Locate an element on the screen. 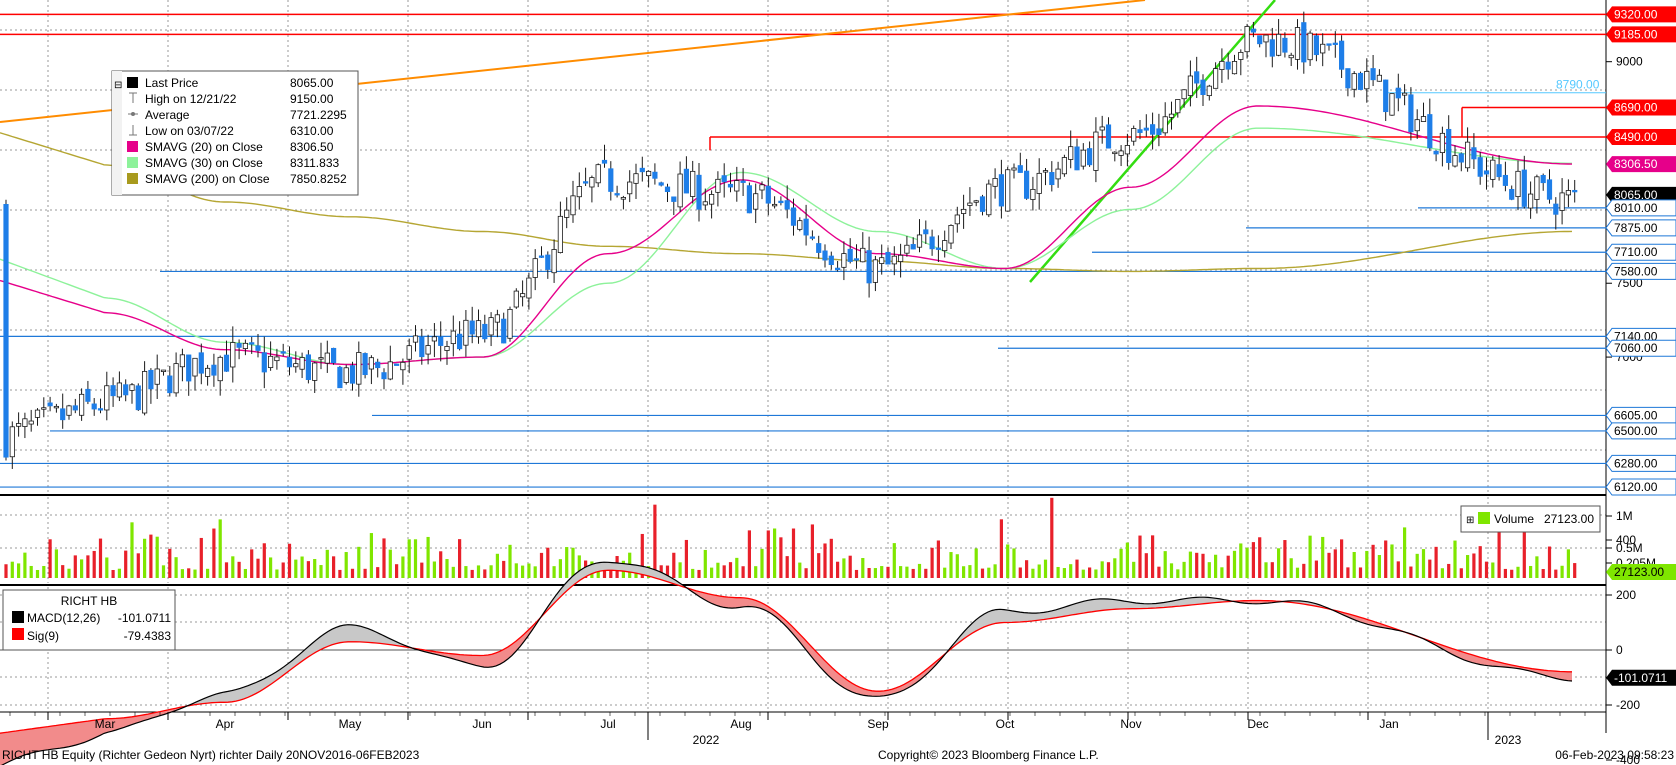 Image resolution: width=1676 pixels, height=765 pixels. volume-legend-label: Volume is located at coordinates (1514, 519).